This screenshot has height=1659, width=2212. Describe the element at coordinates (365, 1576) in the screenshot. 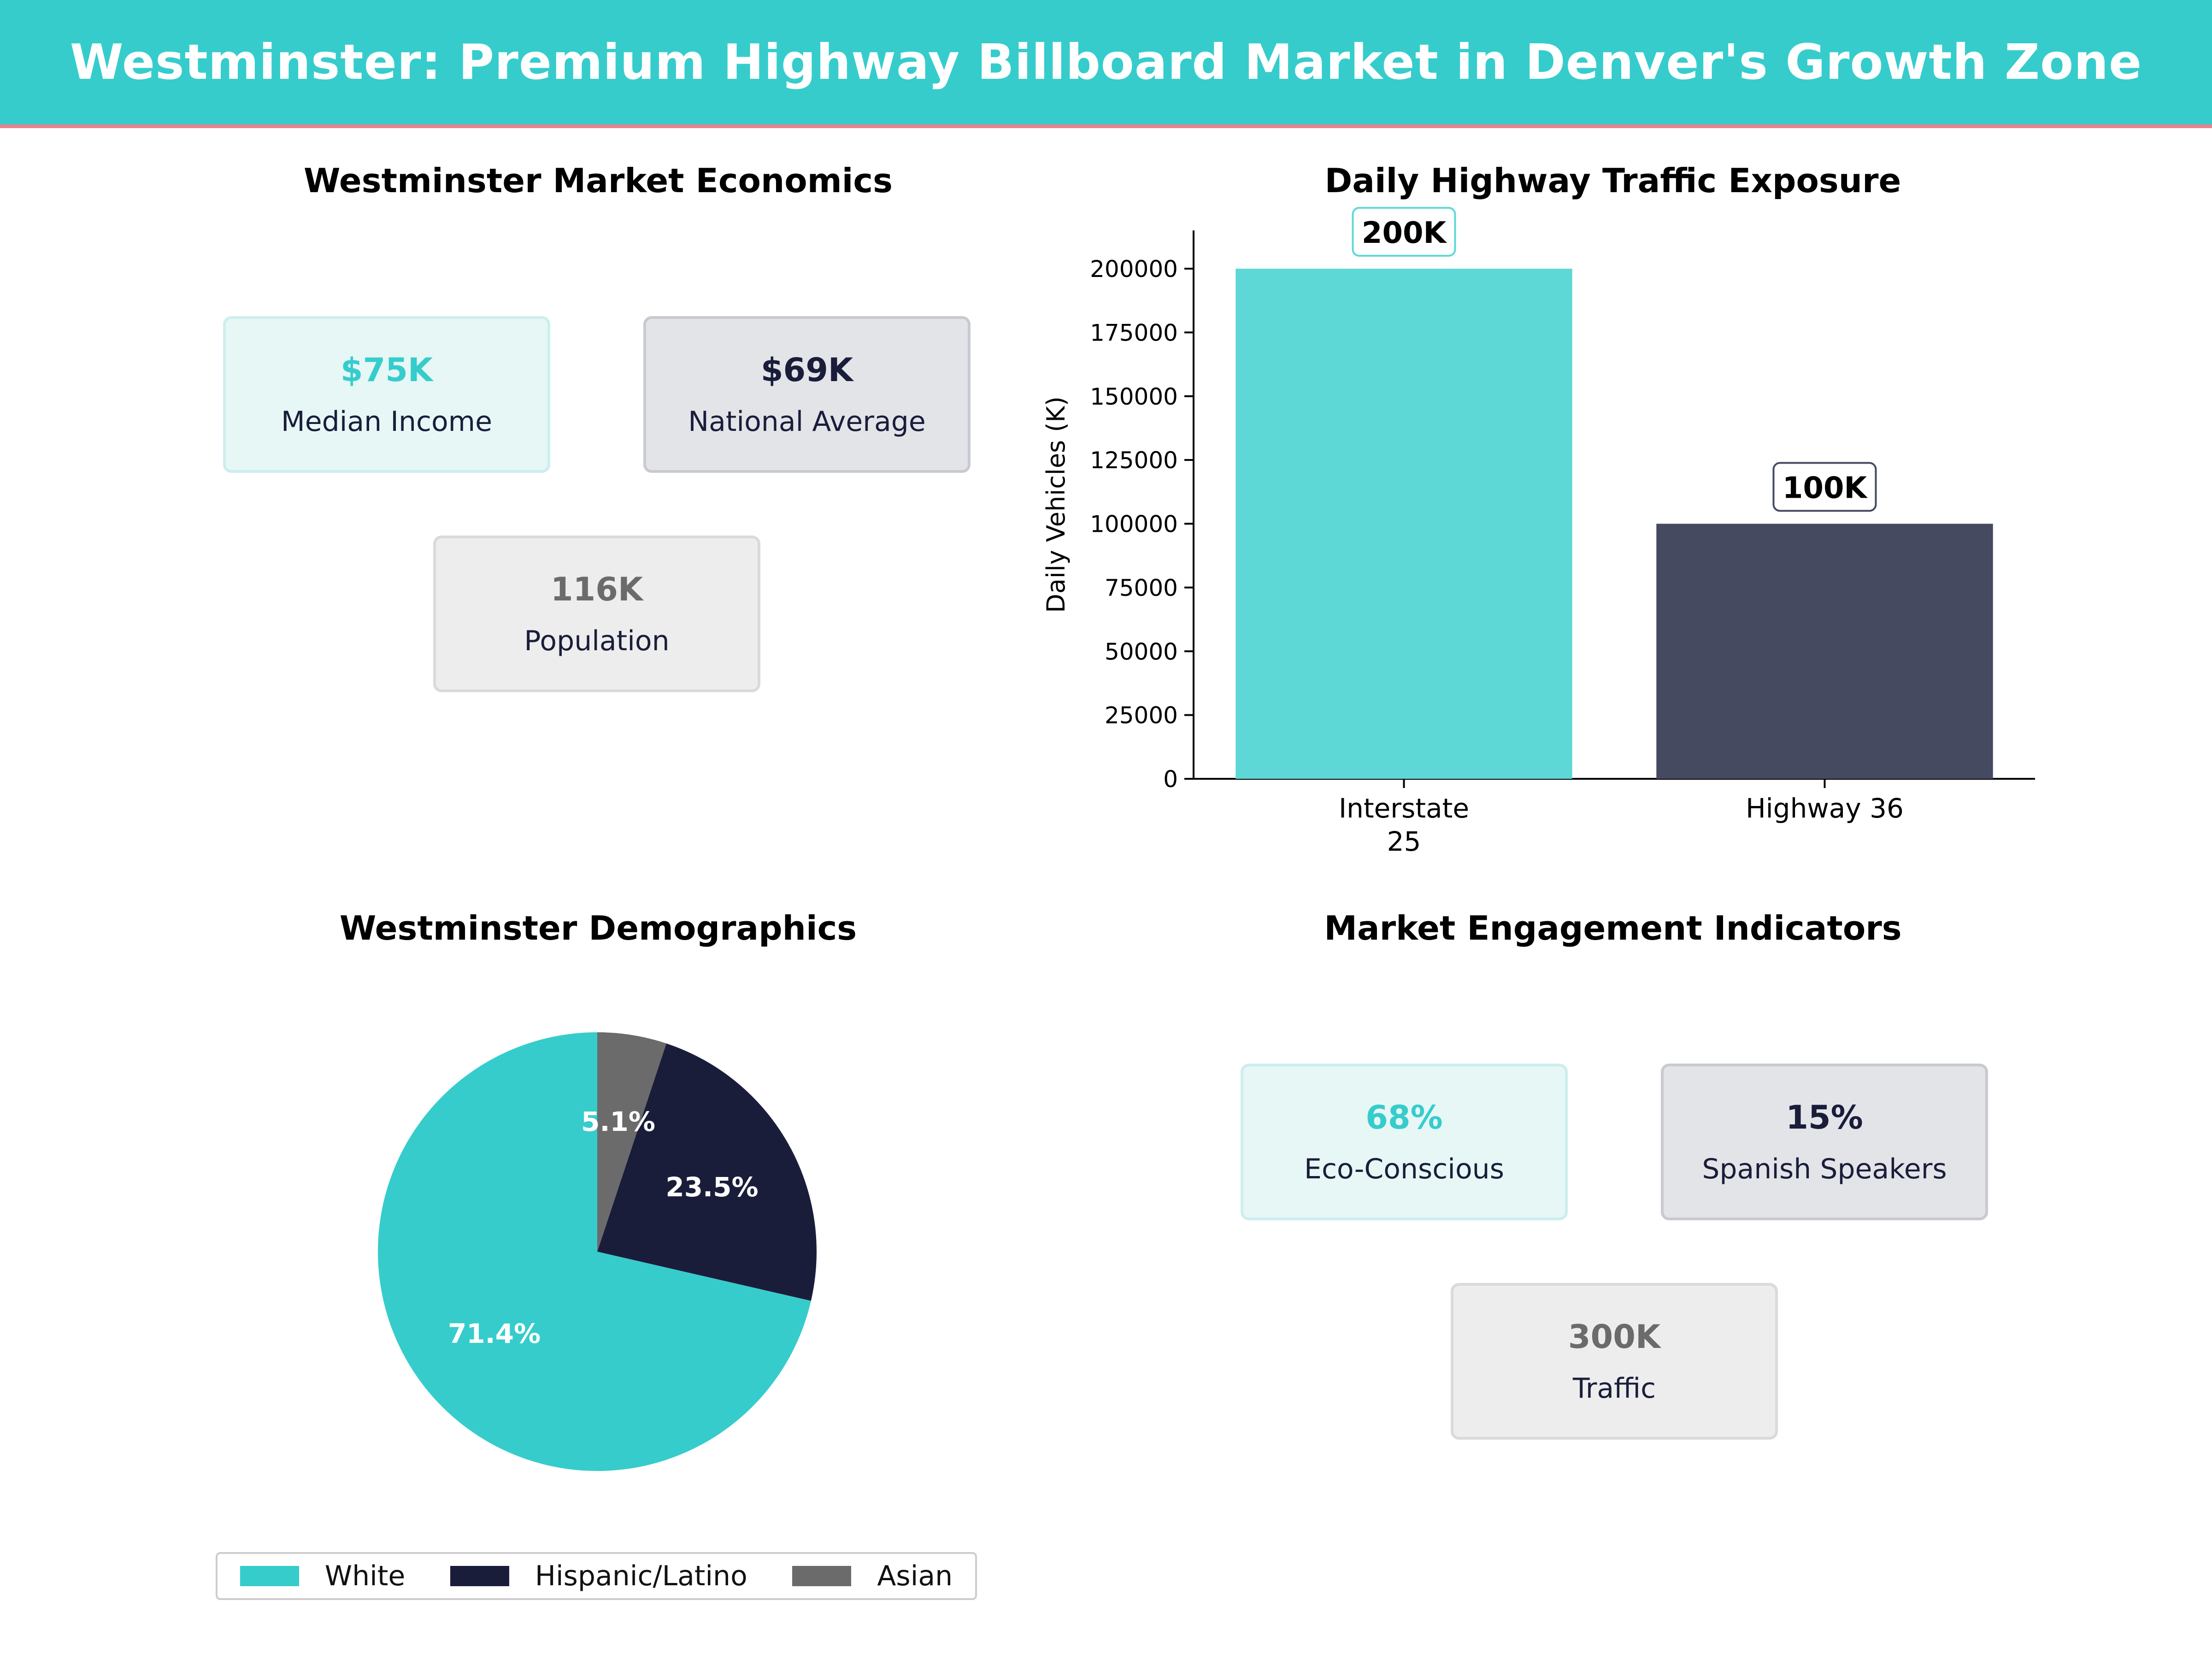

I see `legend-label: White` at that location.